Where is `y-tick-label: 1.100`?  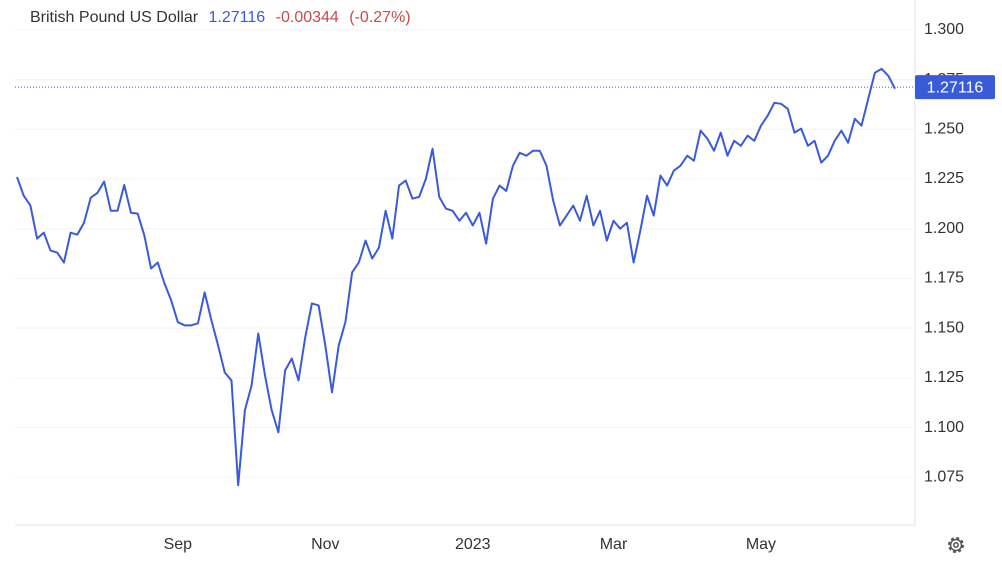 y-tick-label: 1.100 is located at coordinates (944, 427).